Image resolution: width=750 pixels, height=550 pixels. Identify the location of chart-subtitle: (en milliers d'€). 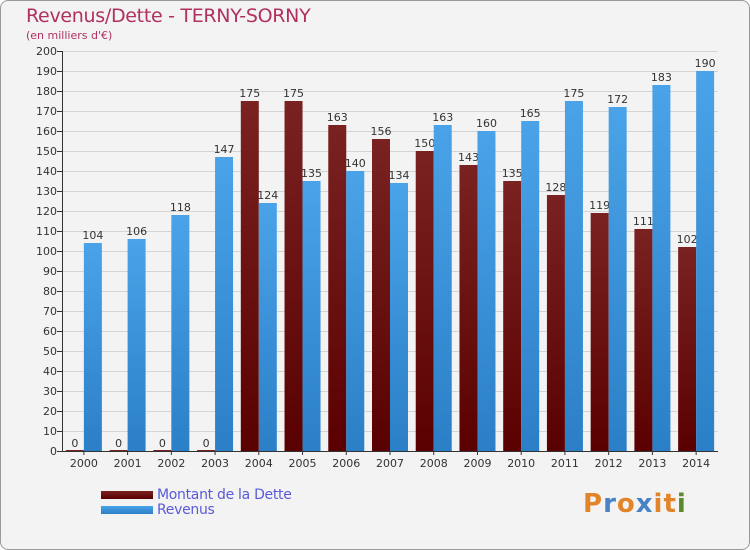
(69, 35).